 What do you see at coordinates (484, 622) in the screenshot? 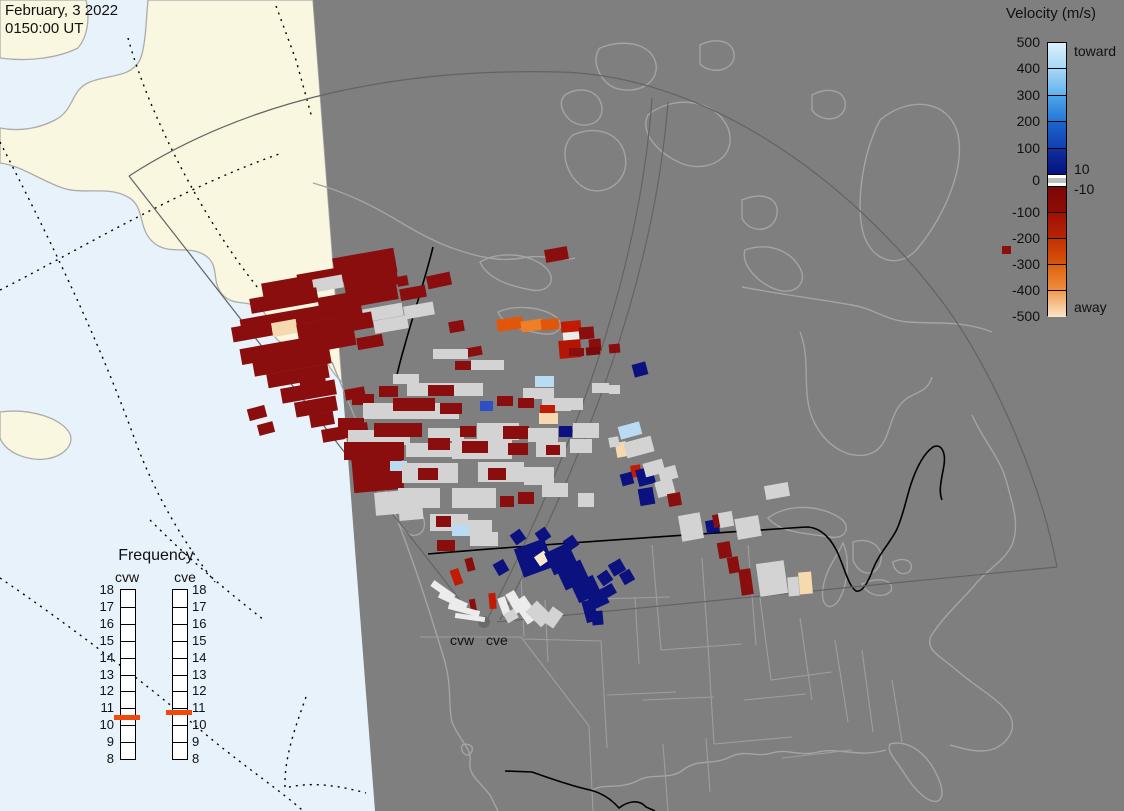
I see `radar-site-dot` at bounding box center [484, 622].